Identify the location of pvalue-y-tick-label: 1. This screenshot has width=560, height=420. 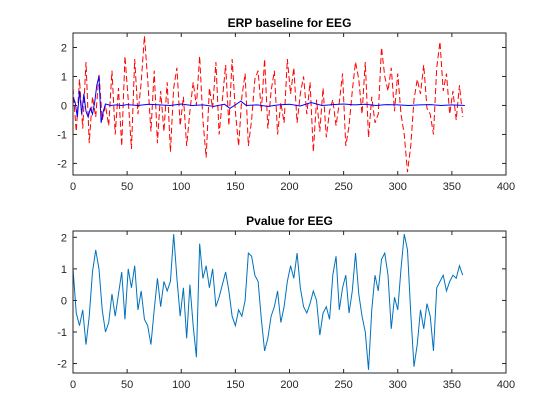
(64, 270).